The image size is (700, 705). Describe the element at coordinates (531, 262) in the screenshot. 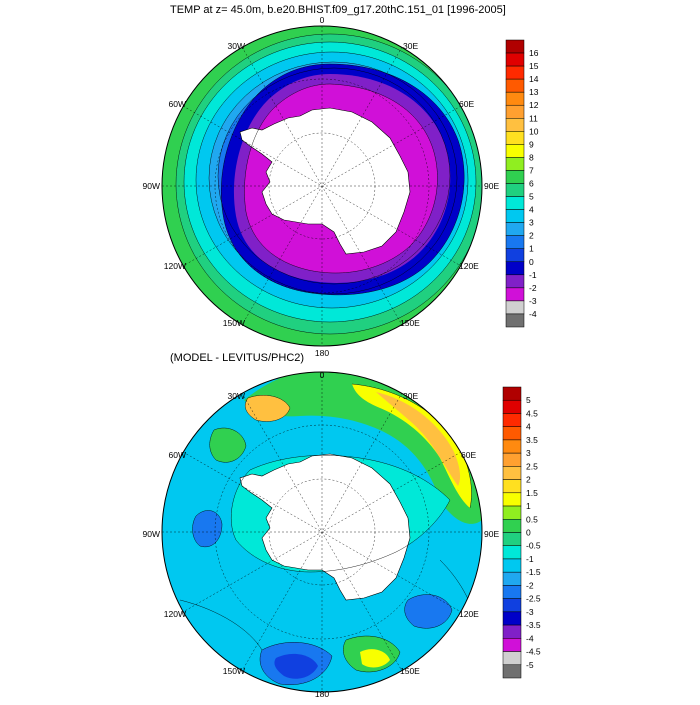

I see `top-colorbar-tick-label: 0` at that location.